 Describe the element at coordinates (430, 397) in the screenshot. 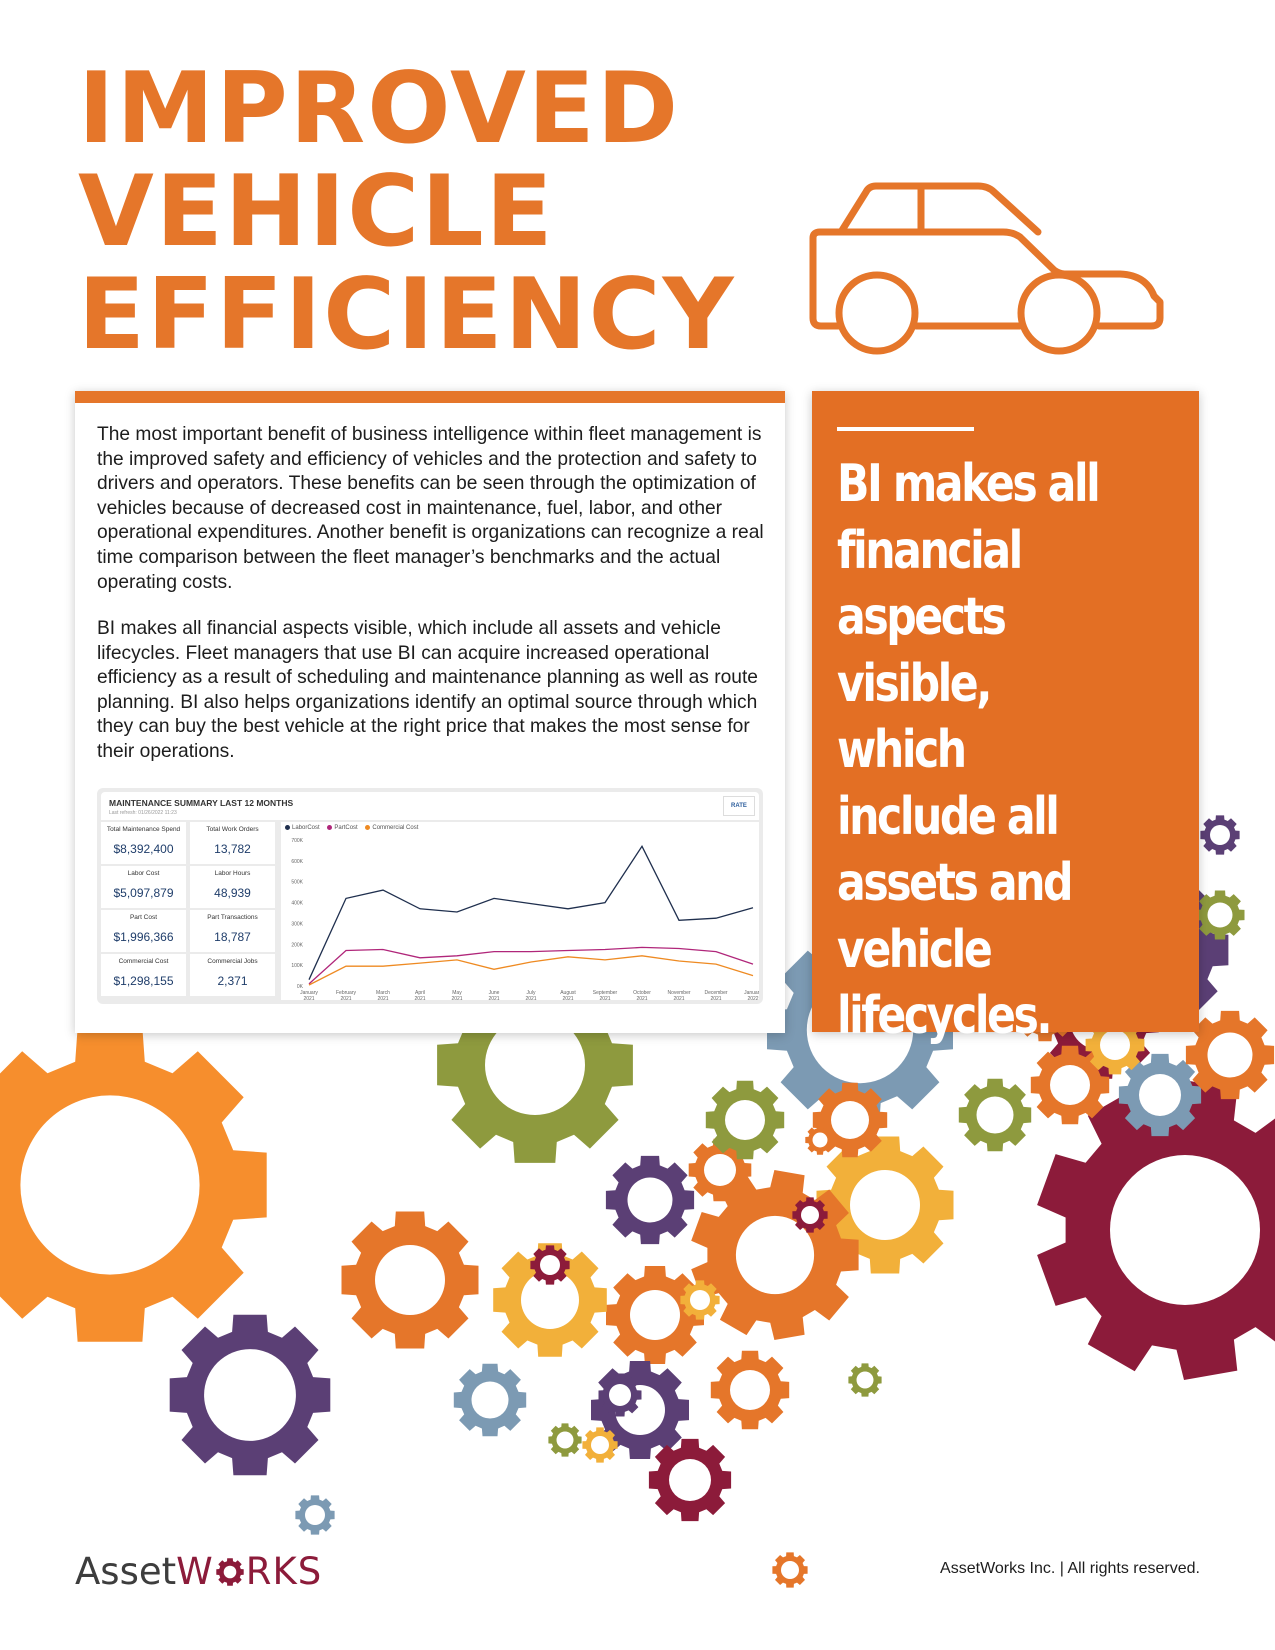

I see `accent-bar` at that location.